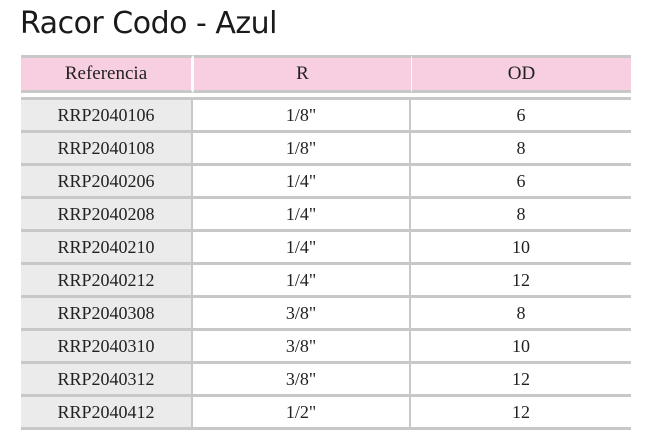  I want to click on table-row: RRP2040308 3/8" 8, so click(326, 314).